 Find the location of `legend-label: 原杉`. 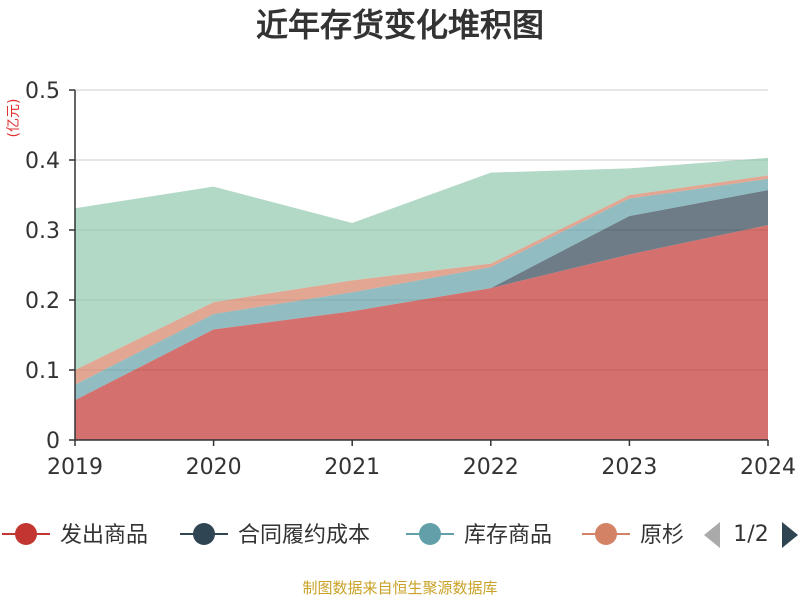

legend-label: 原杉 is located at coordinates (662, 535).